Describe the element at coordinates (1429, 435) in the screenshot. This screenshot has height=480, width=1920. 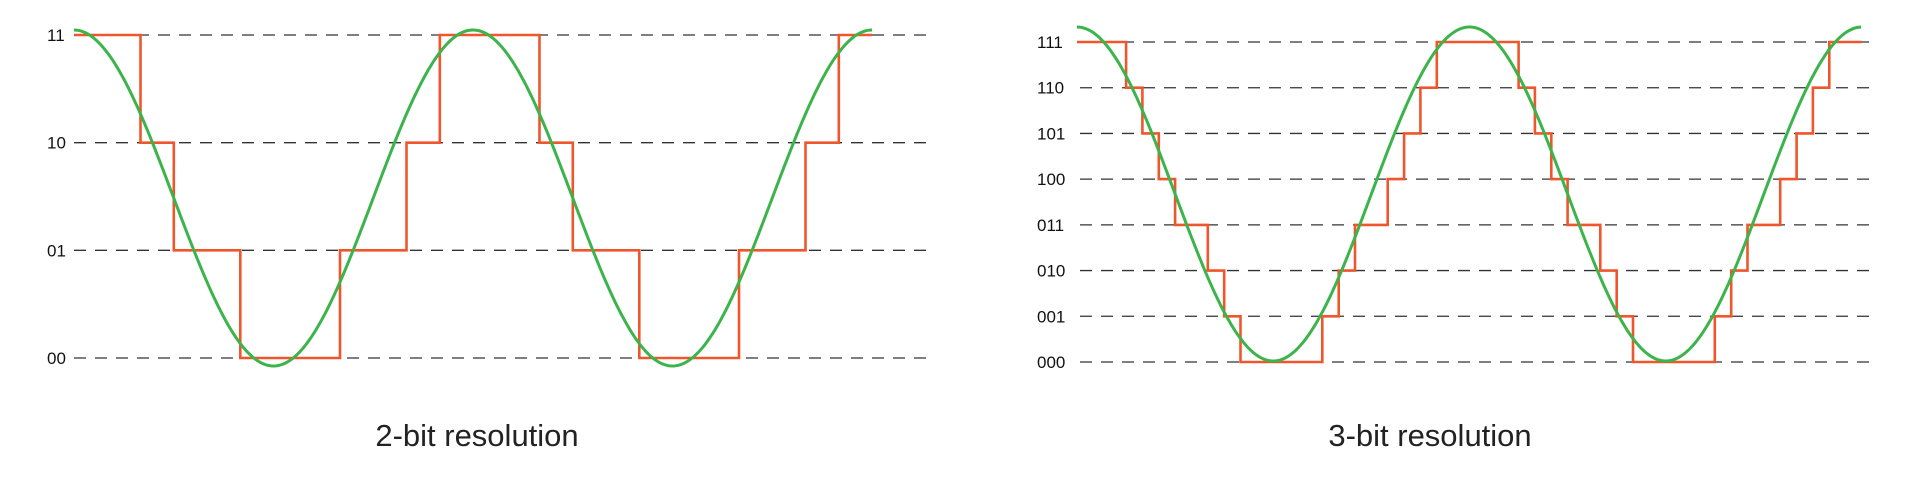
I see `caption-3-bit-resolution: 3-bit resolution` at that location.